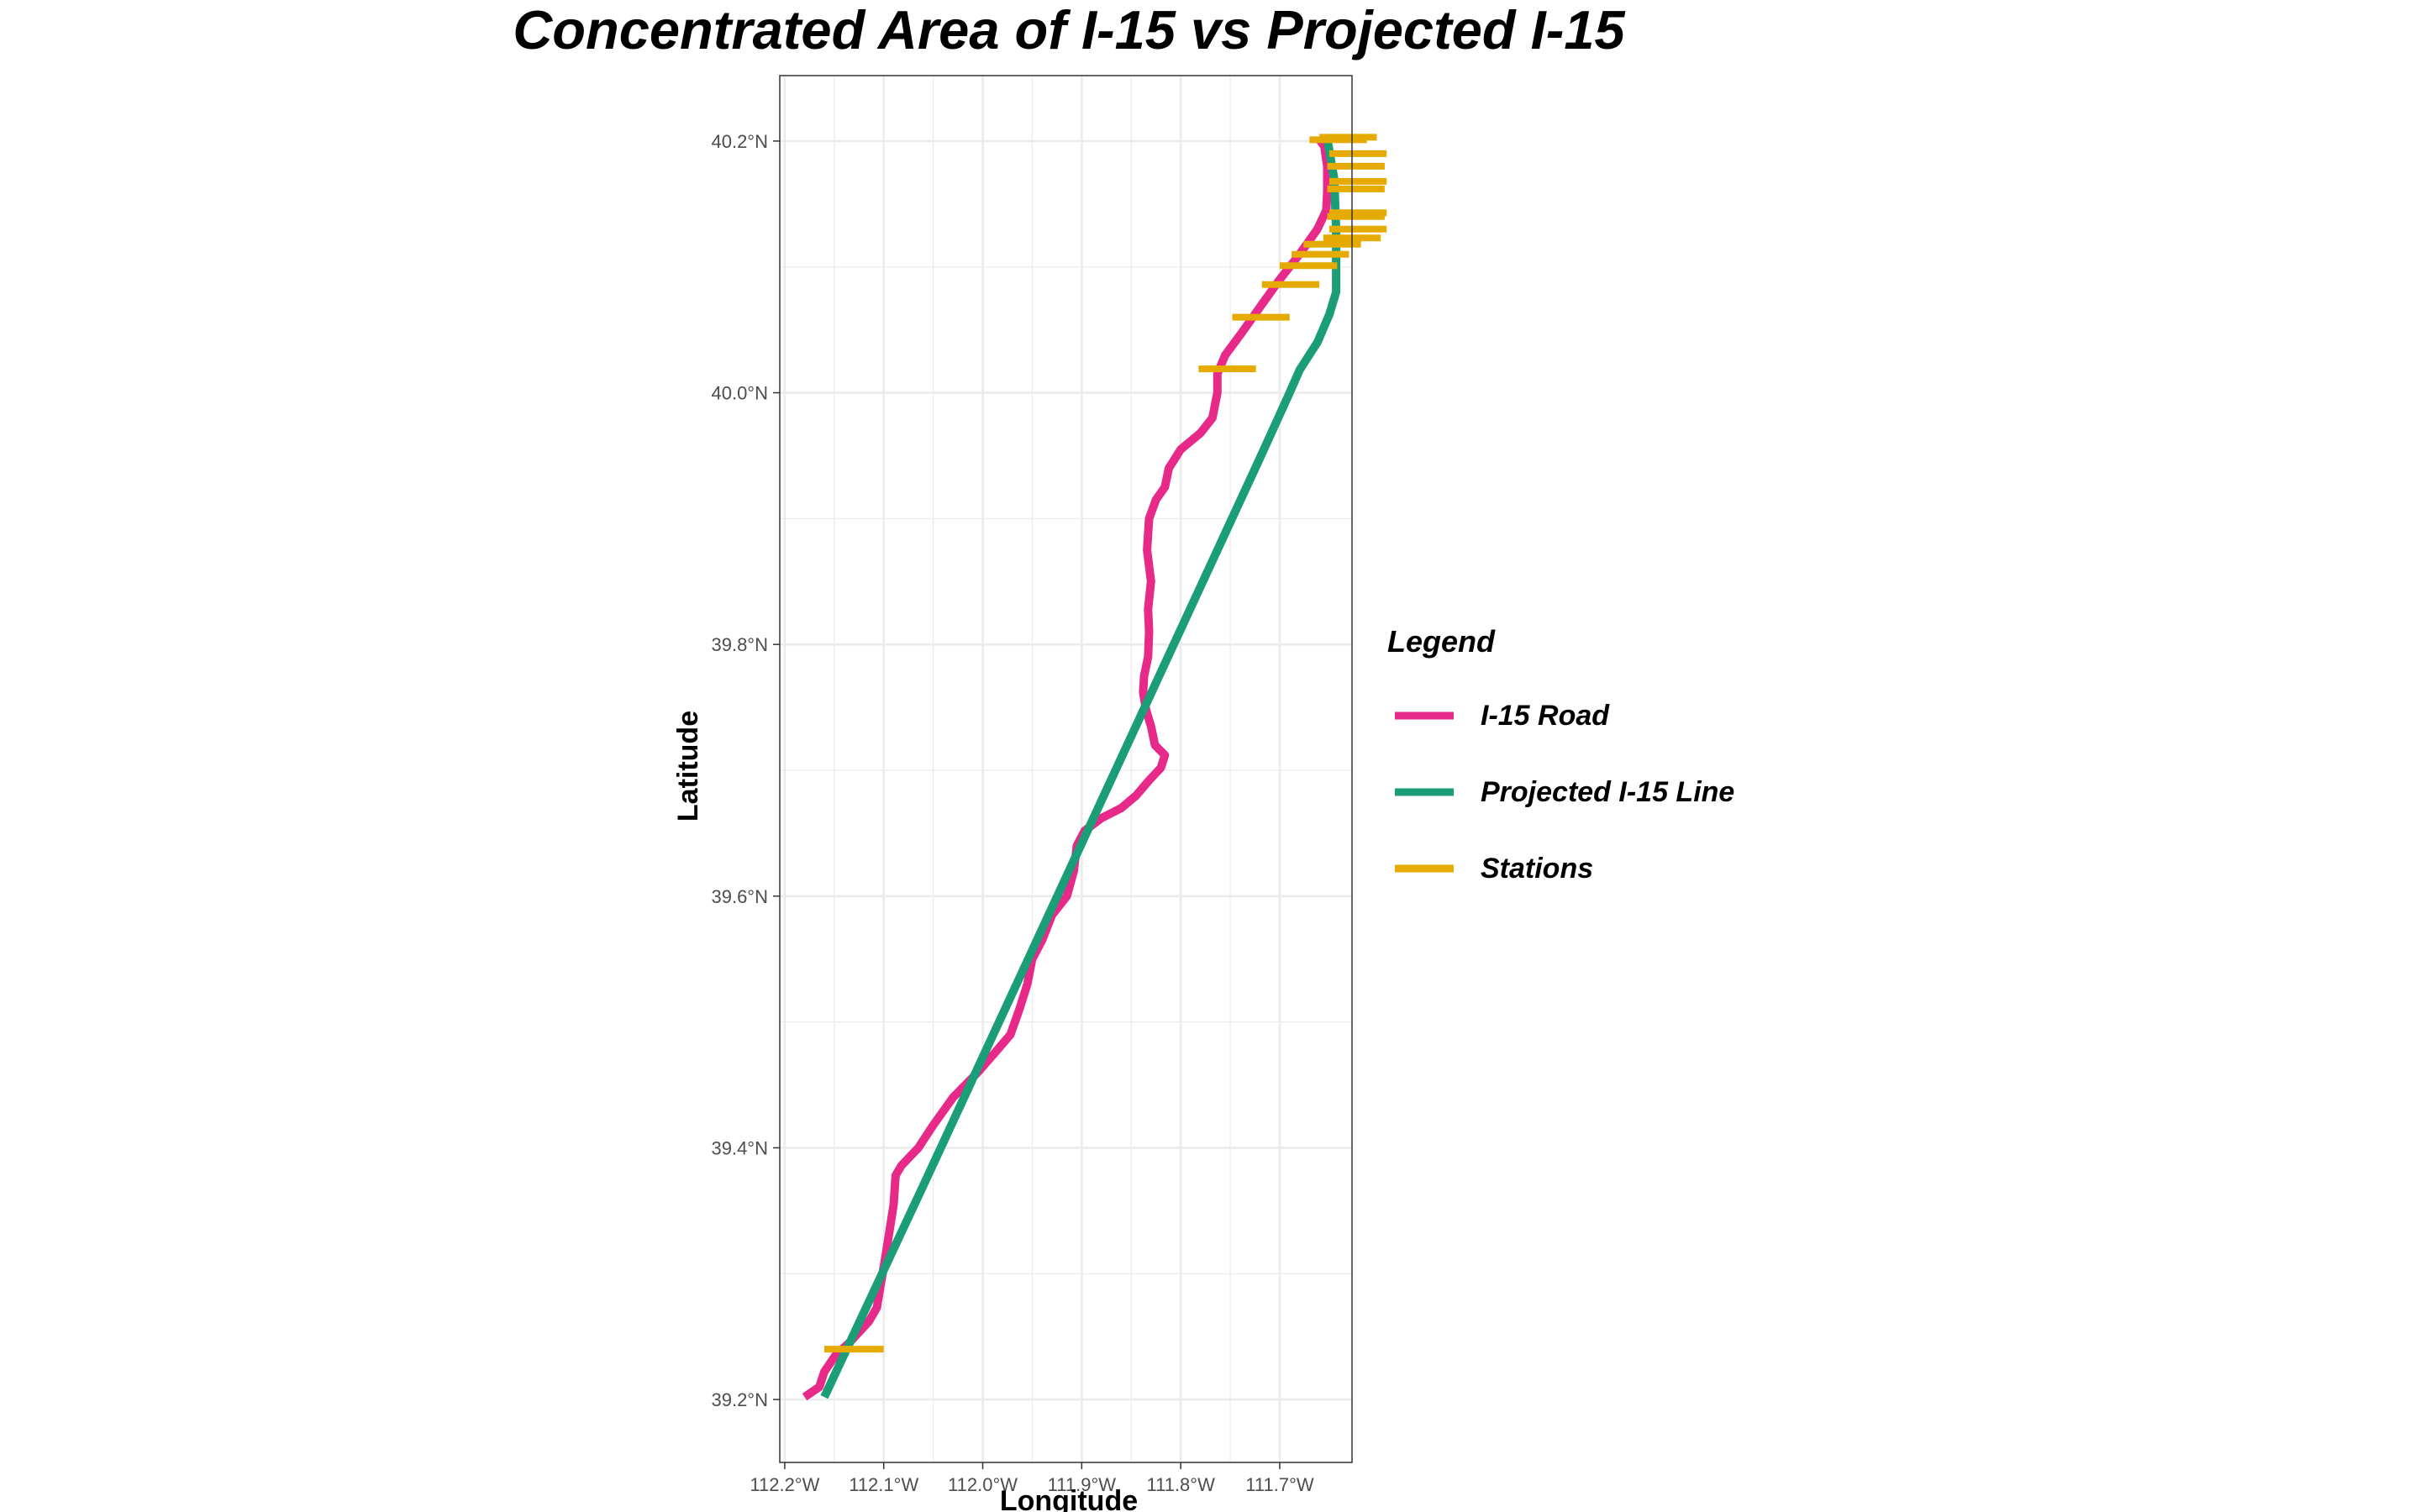 Image resolution: width=2420 pixels, height=1512 pixels. I want to click on x-tick-label: 112.0°W, so click(983, 1484).